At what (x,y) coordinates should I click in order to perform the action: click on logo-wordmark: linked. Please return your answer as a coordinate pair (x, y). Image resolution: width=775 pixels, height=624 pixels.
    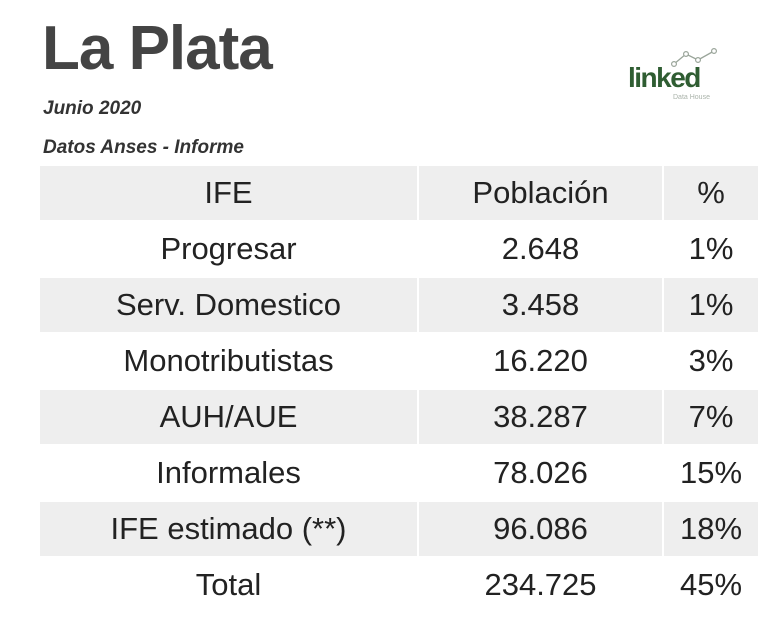
    Looking at the image, I should click on (664, 77).